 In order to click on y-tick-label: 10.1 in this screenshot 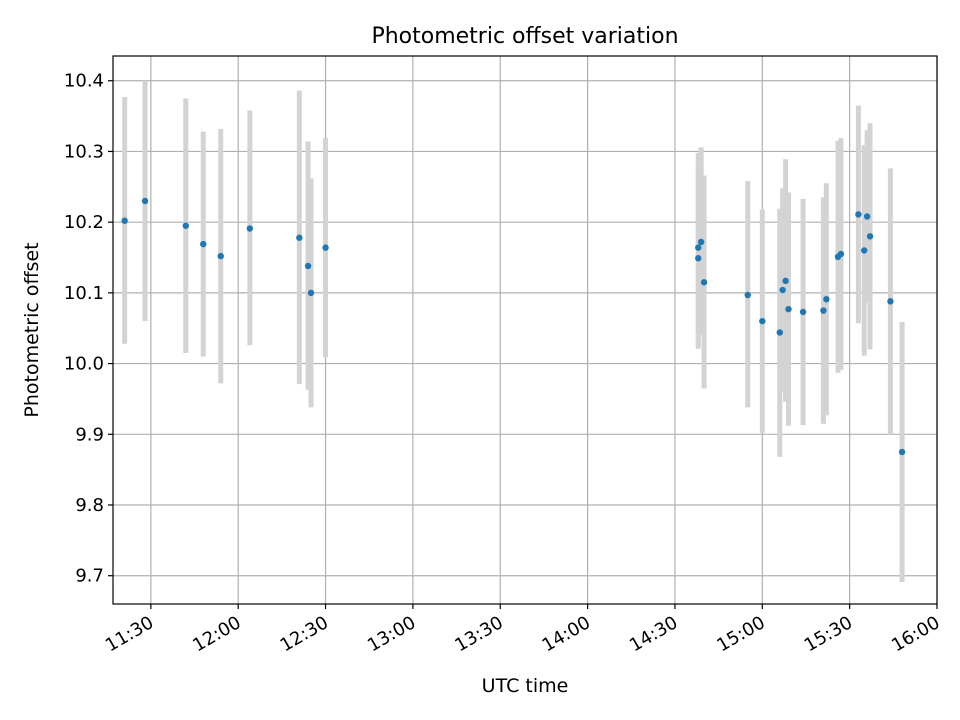, I will do `click(84, 293)`.